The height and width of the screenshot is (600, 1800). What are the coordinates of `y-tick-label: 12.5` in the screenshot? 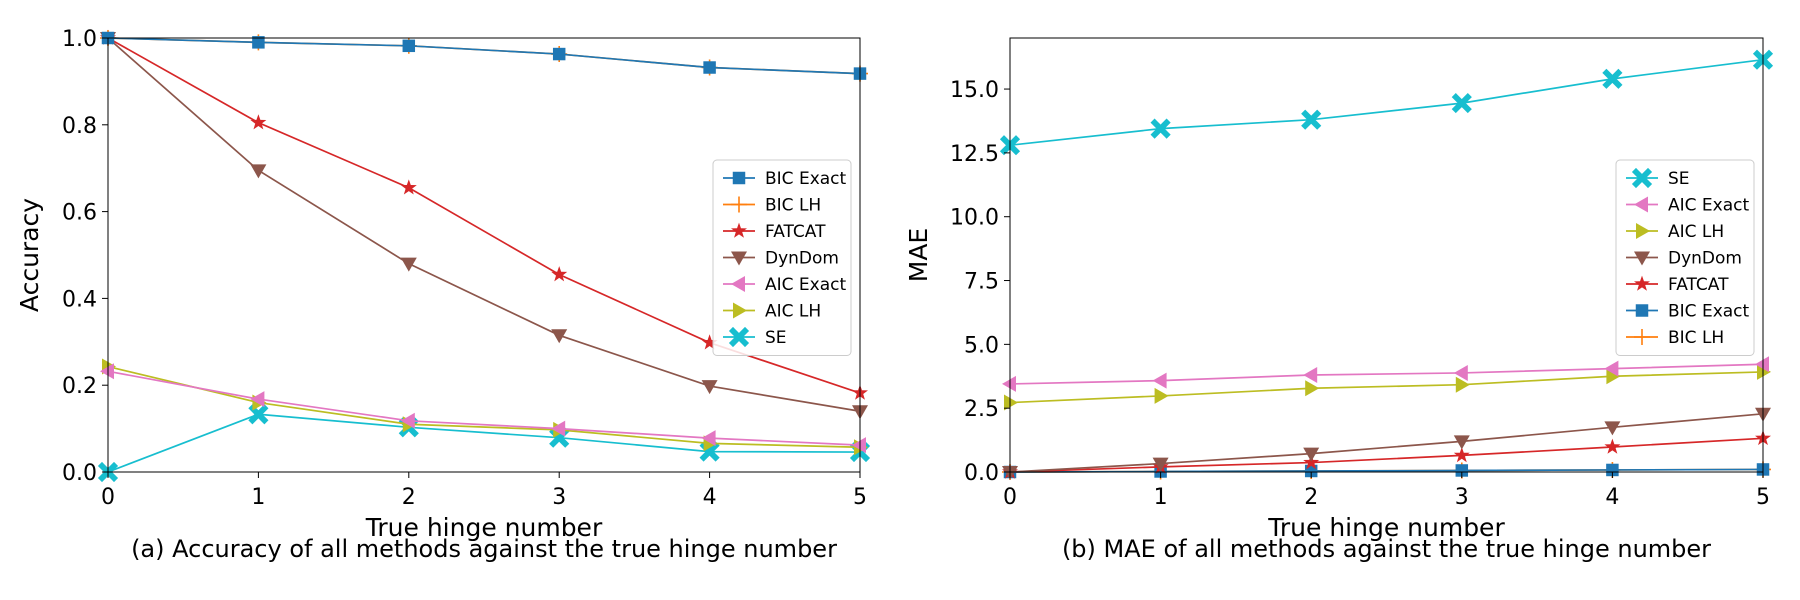 It's located at (974, 154).